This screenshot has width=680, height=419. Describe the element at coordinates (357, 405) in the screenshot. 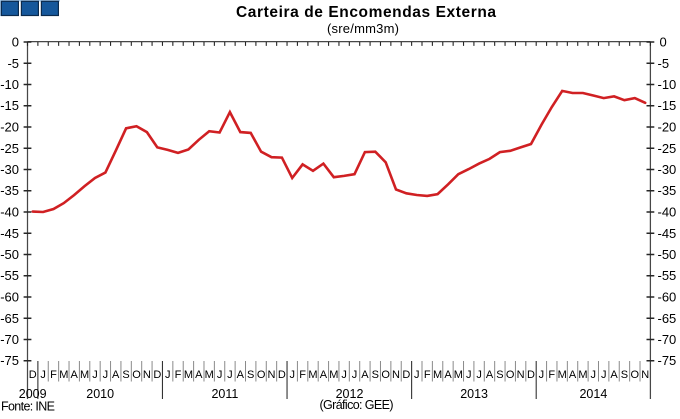

I see `svg-text: (Gráfico: GEE)` at that location.